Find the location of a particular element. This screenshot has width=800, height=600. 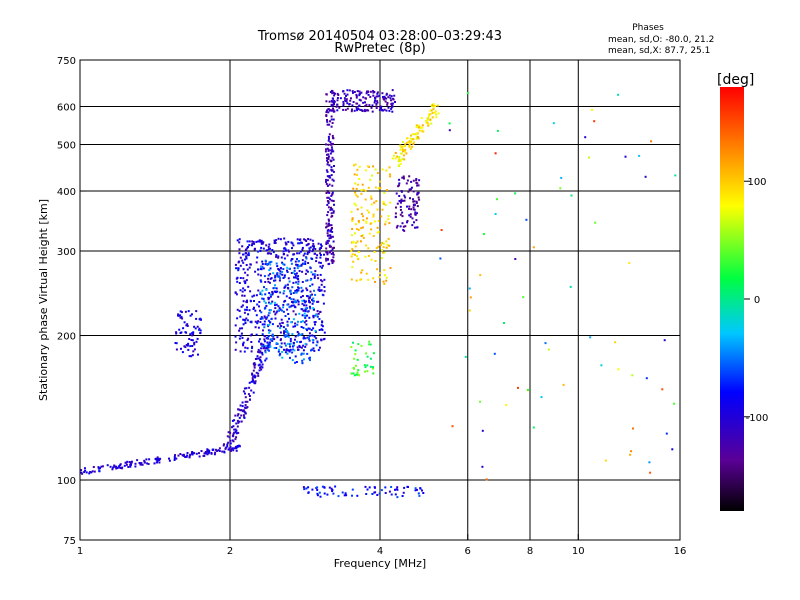

stats-line-x: mean, sd,X: 87.7, 25.1 is located at coordinates (659, 51).